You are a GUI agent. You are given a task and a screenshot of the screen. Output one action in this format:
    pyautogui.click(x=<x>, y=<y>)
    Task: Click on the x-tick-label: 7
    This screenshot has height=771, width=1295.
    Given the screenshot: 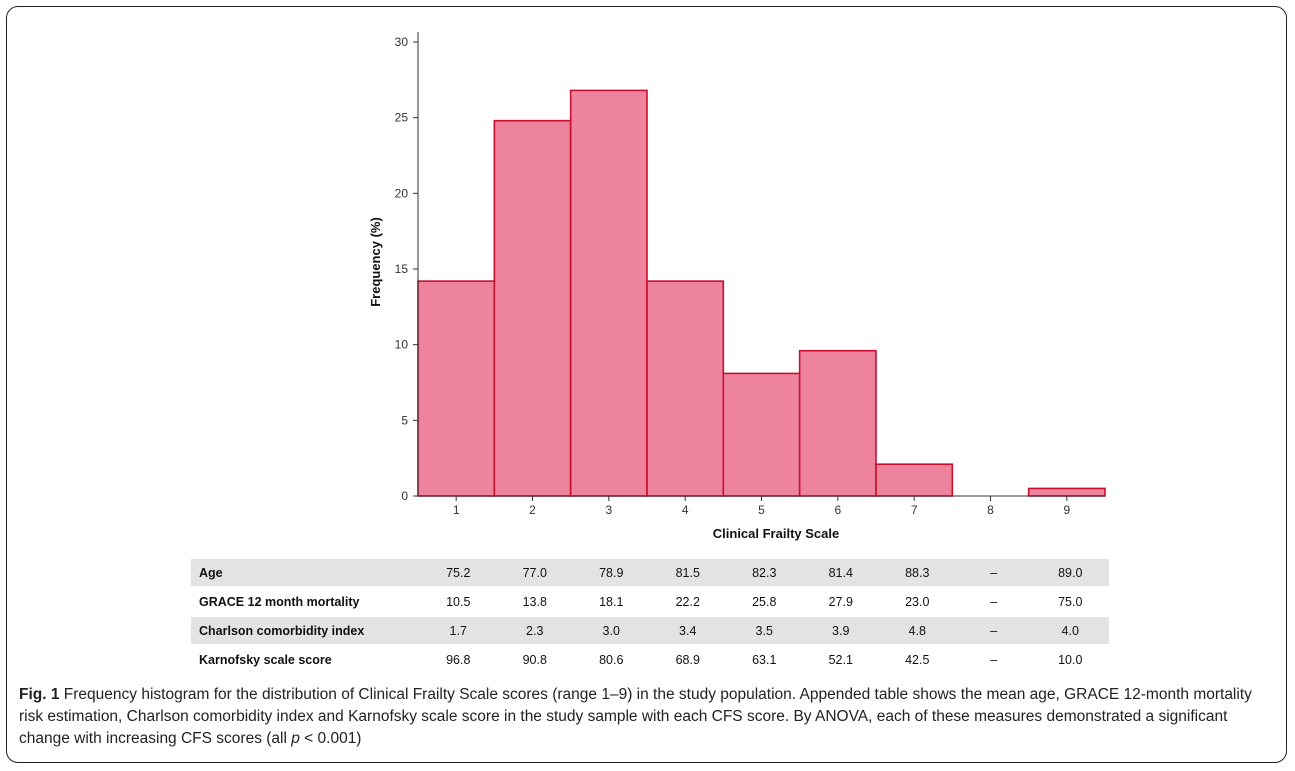 What is the action you would take?
    pyautogui.click(x=914, y=510)
    